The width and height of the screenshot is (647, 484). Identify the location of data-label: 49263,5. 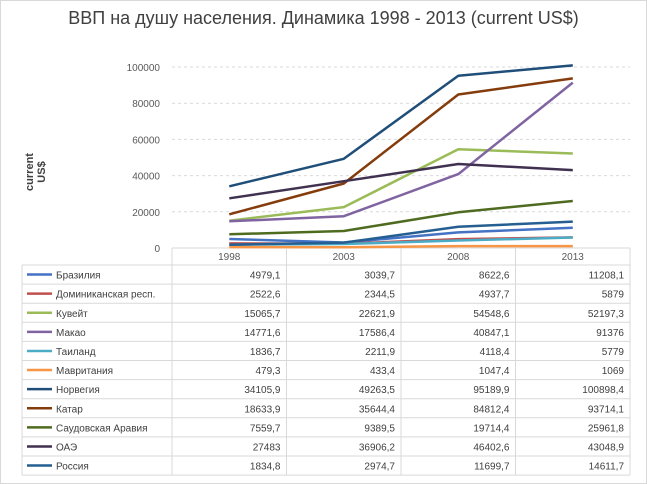
(377, 390).